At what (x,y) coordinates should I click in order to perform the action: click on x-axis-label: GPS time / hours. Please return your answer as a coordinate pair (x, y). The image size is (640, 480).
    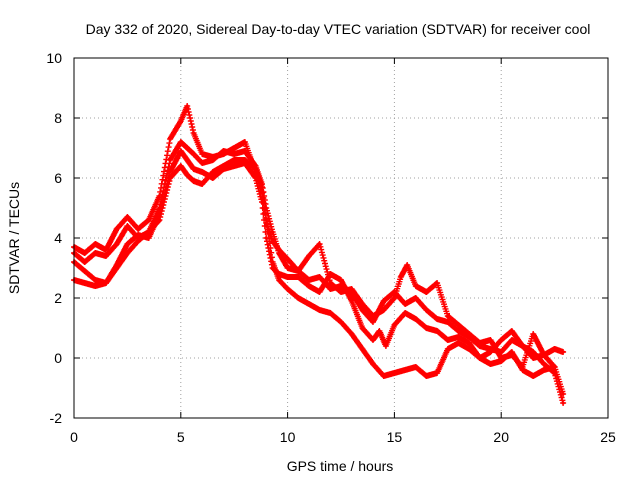
    Looking at the image, I should click on (340, 466).